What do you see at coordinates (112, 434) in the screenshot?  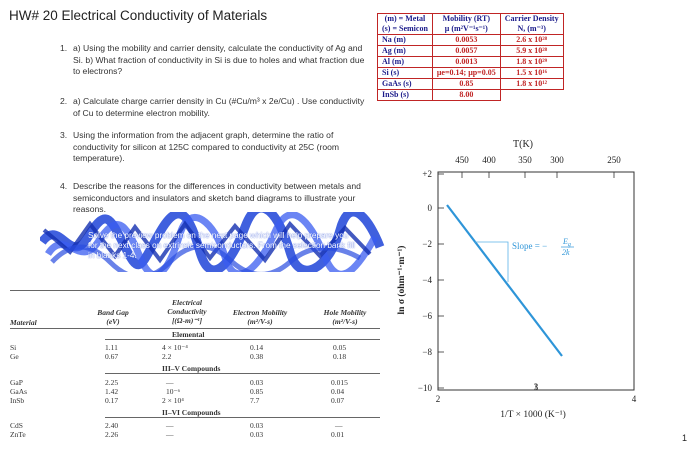 I see `cell-band-gap: 2.26` at bounding box center [112, 434].